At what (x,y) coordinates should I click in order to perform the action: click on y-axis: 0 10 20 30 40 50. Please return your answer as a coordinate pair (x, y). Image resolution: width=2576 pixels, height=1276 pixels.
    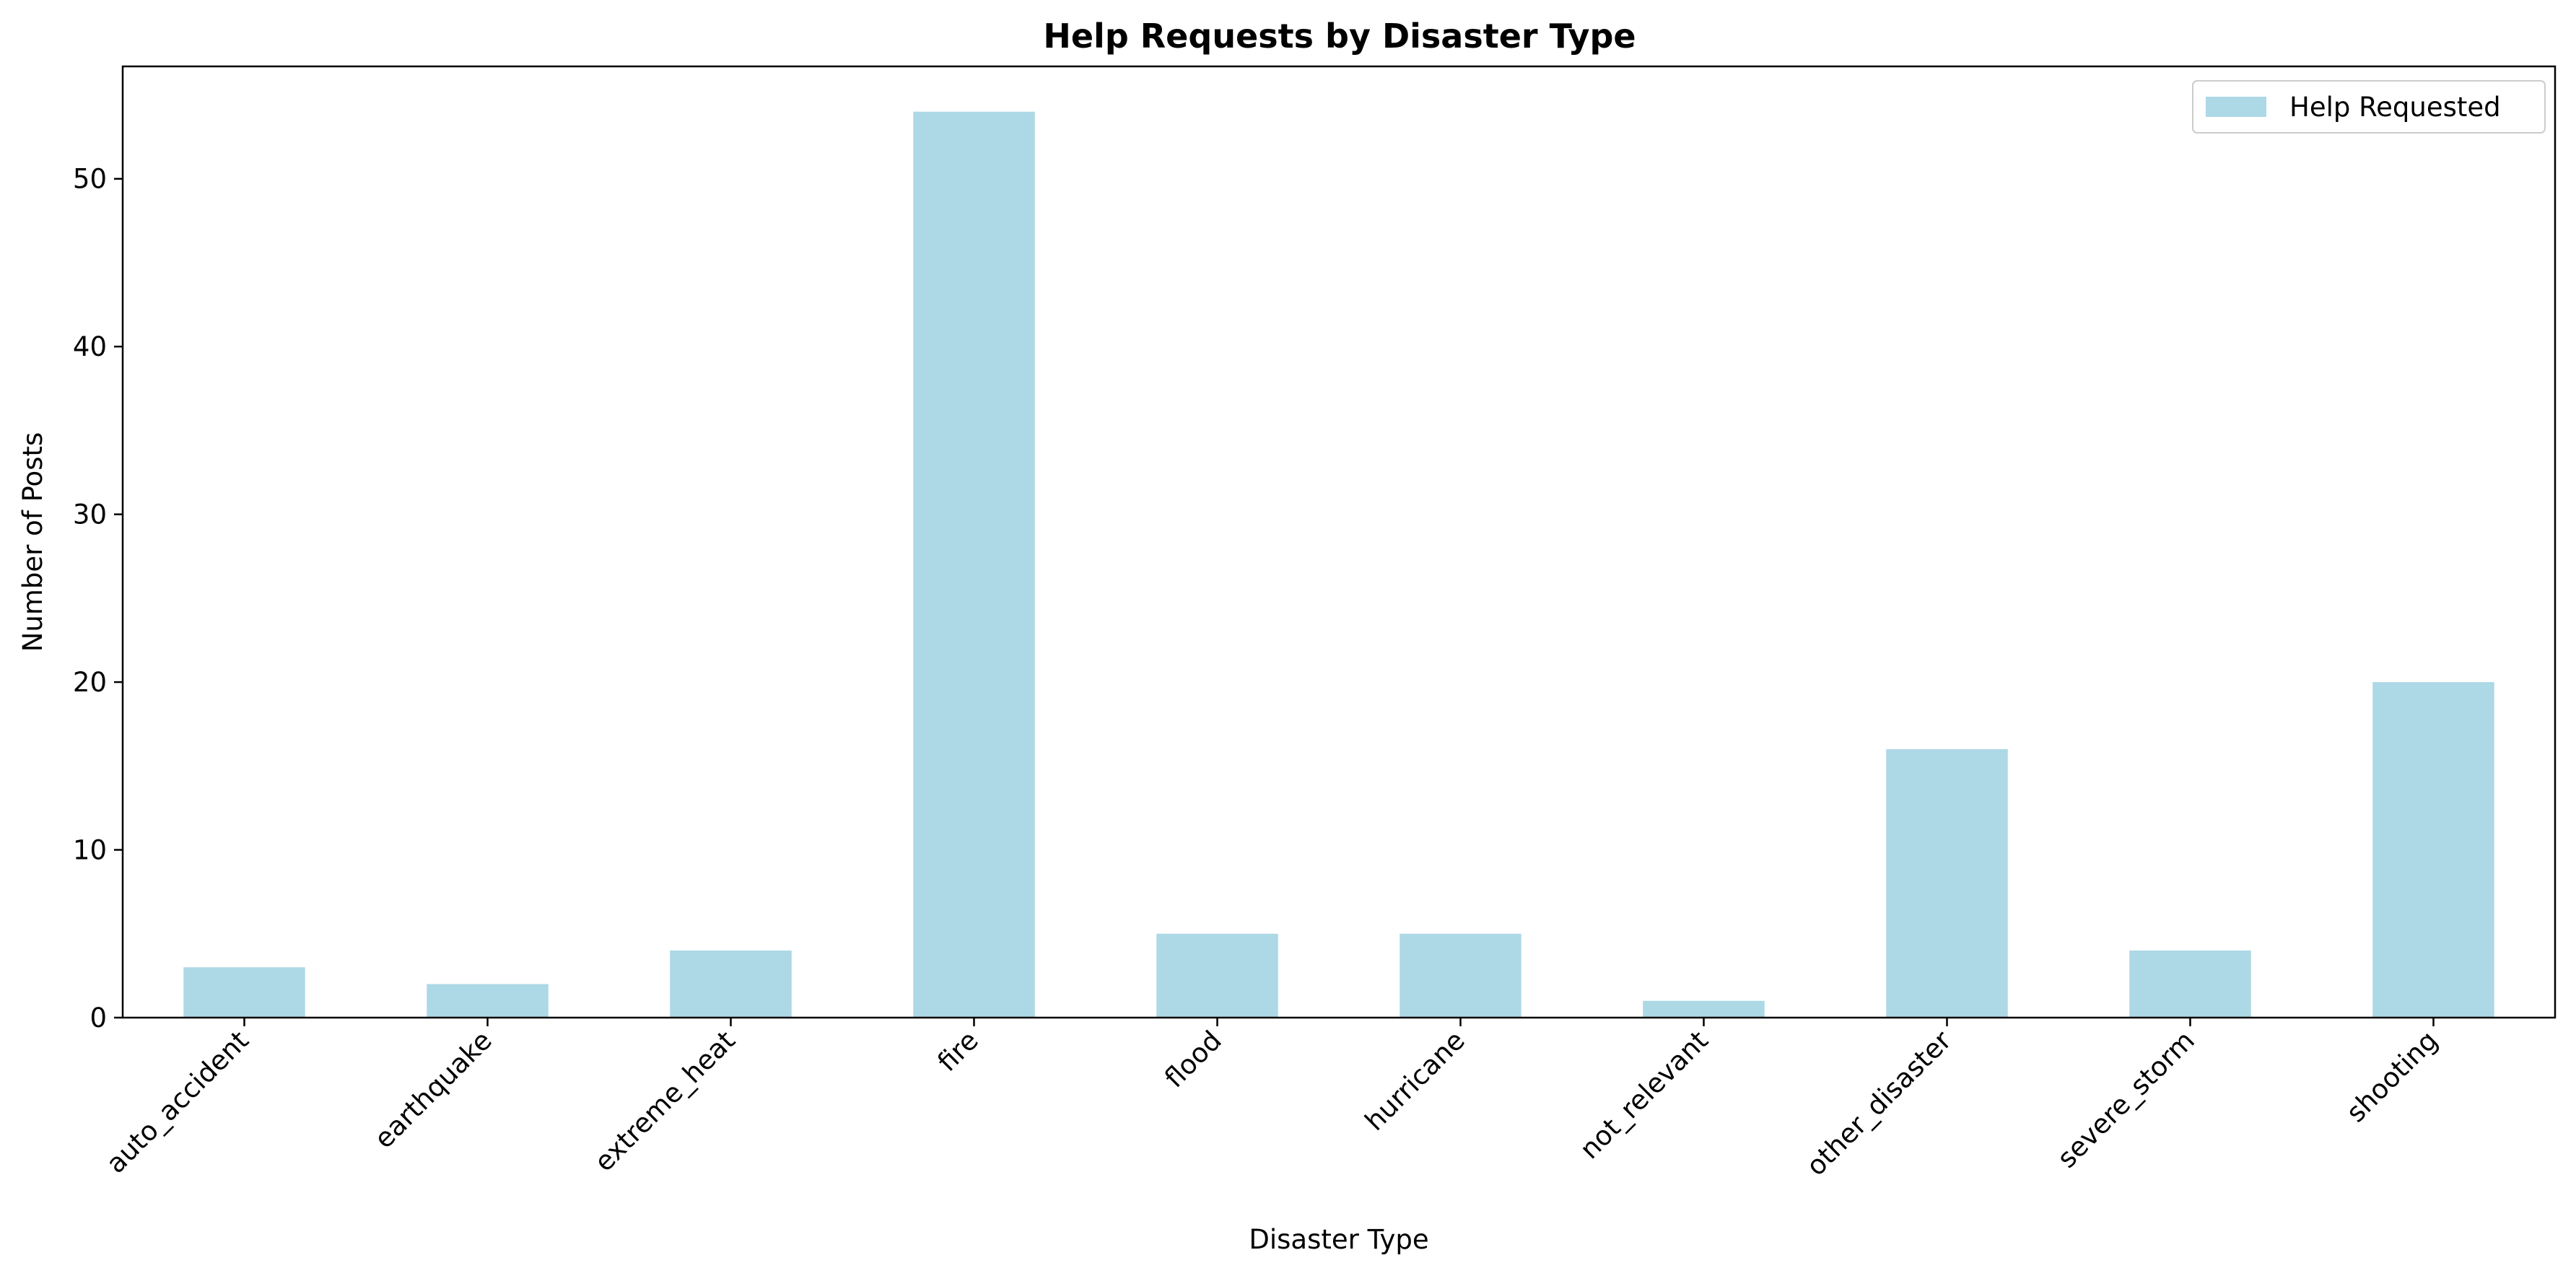
    Looking at the image, I should click on (98, 599).